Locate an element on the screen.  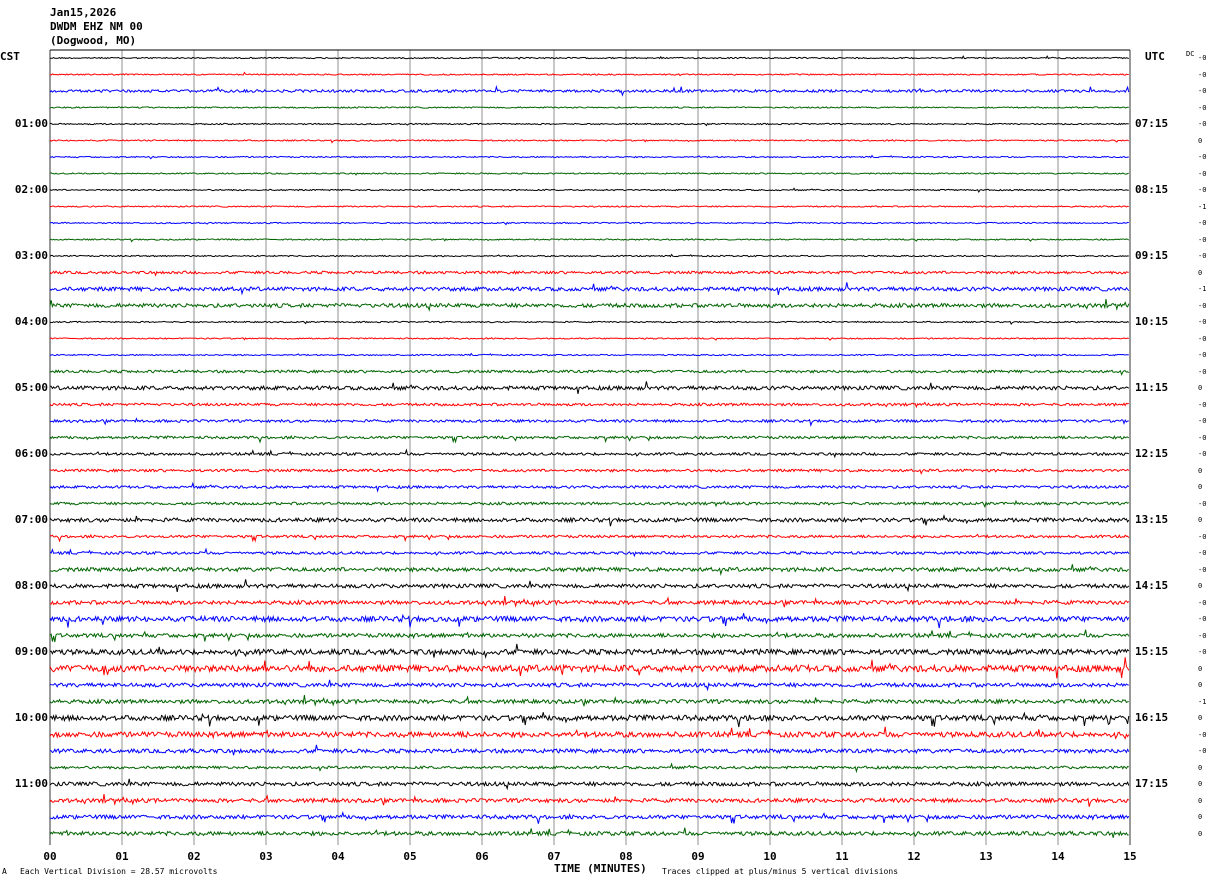
location-label: (Dogwood, MO) is located at coordinates (93, 40).